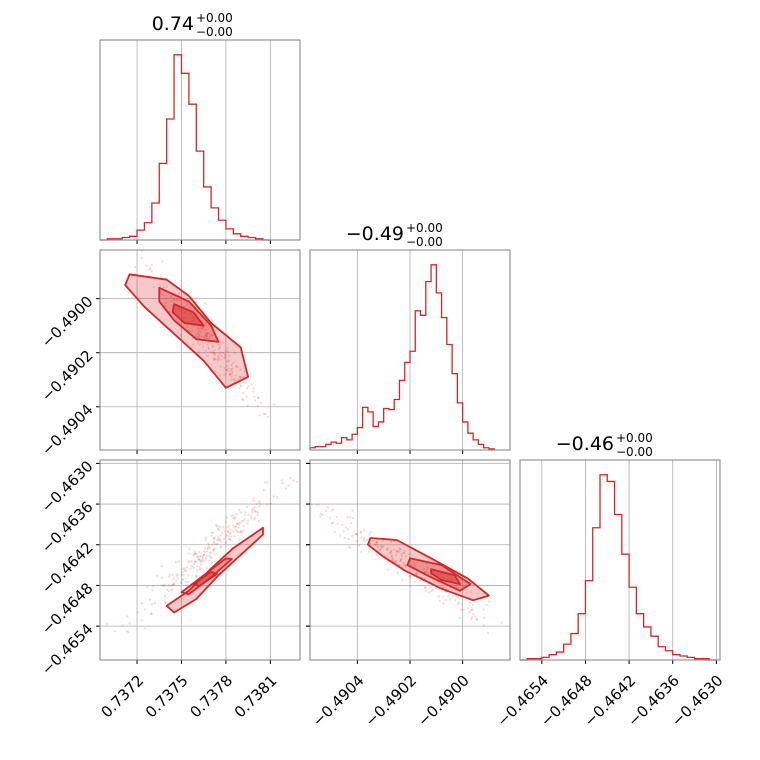 This screenshot has width=760, height=760. Describe the element at coordinates (424, 228) in the screenshot. I see `diagonal-2-title-plus: +0.00` at that location.